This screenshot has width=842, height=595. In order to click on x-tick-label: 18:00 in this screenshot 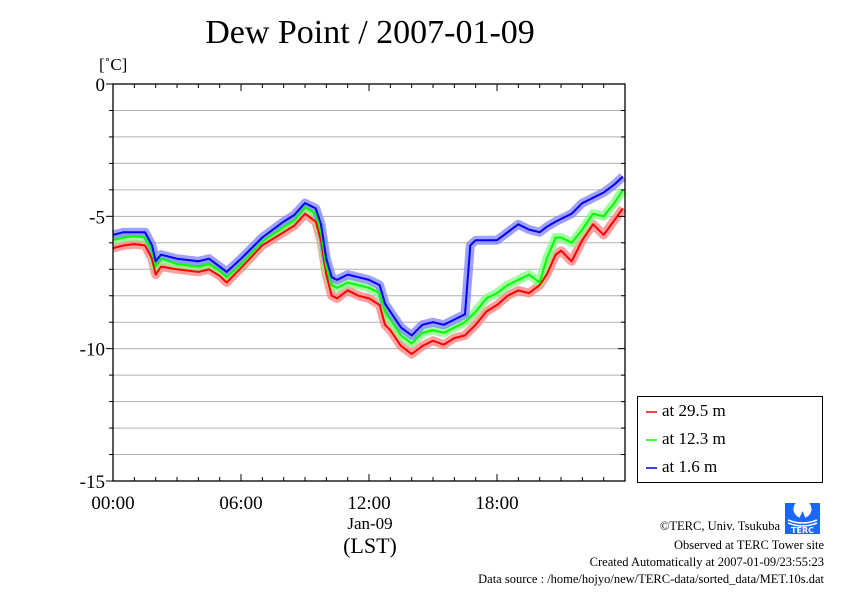, I will do `click(496, 503)`.